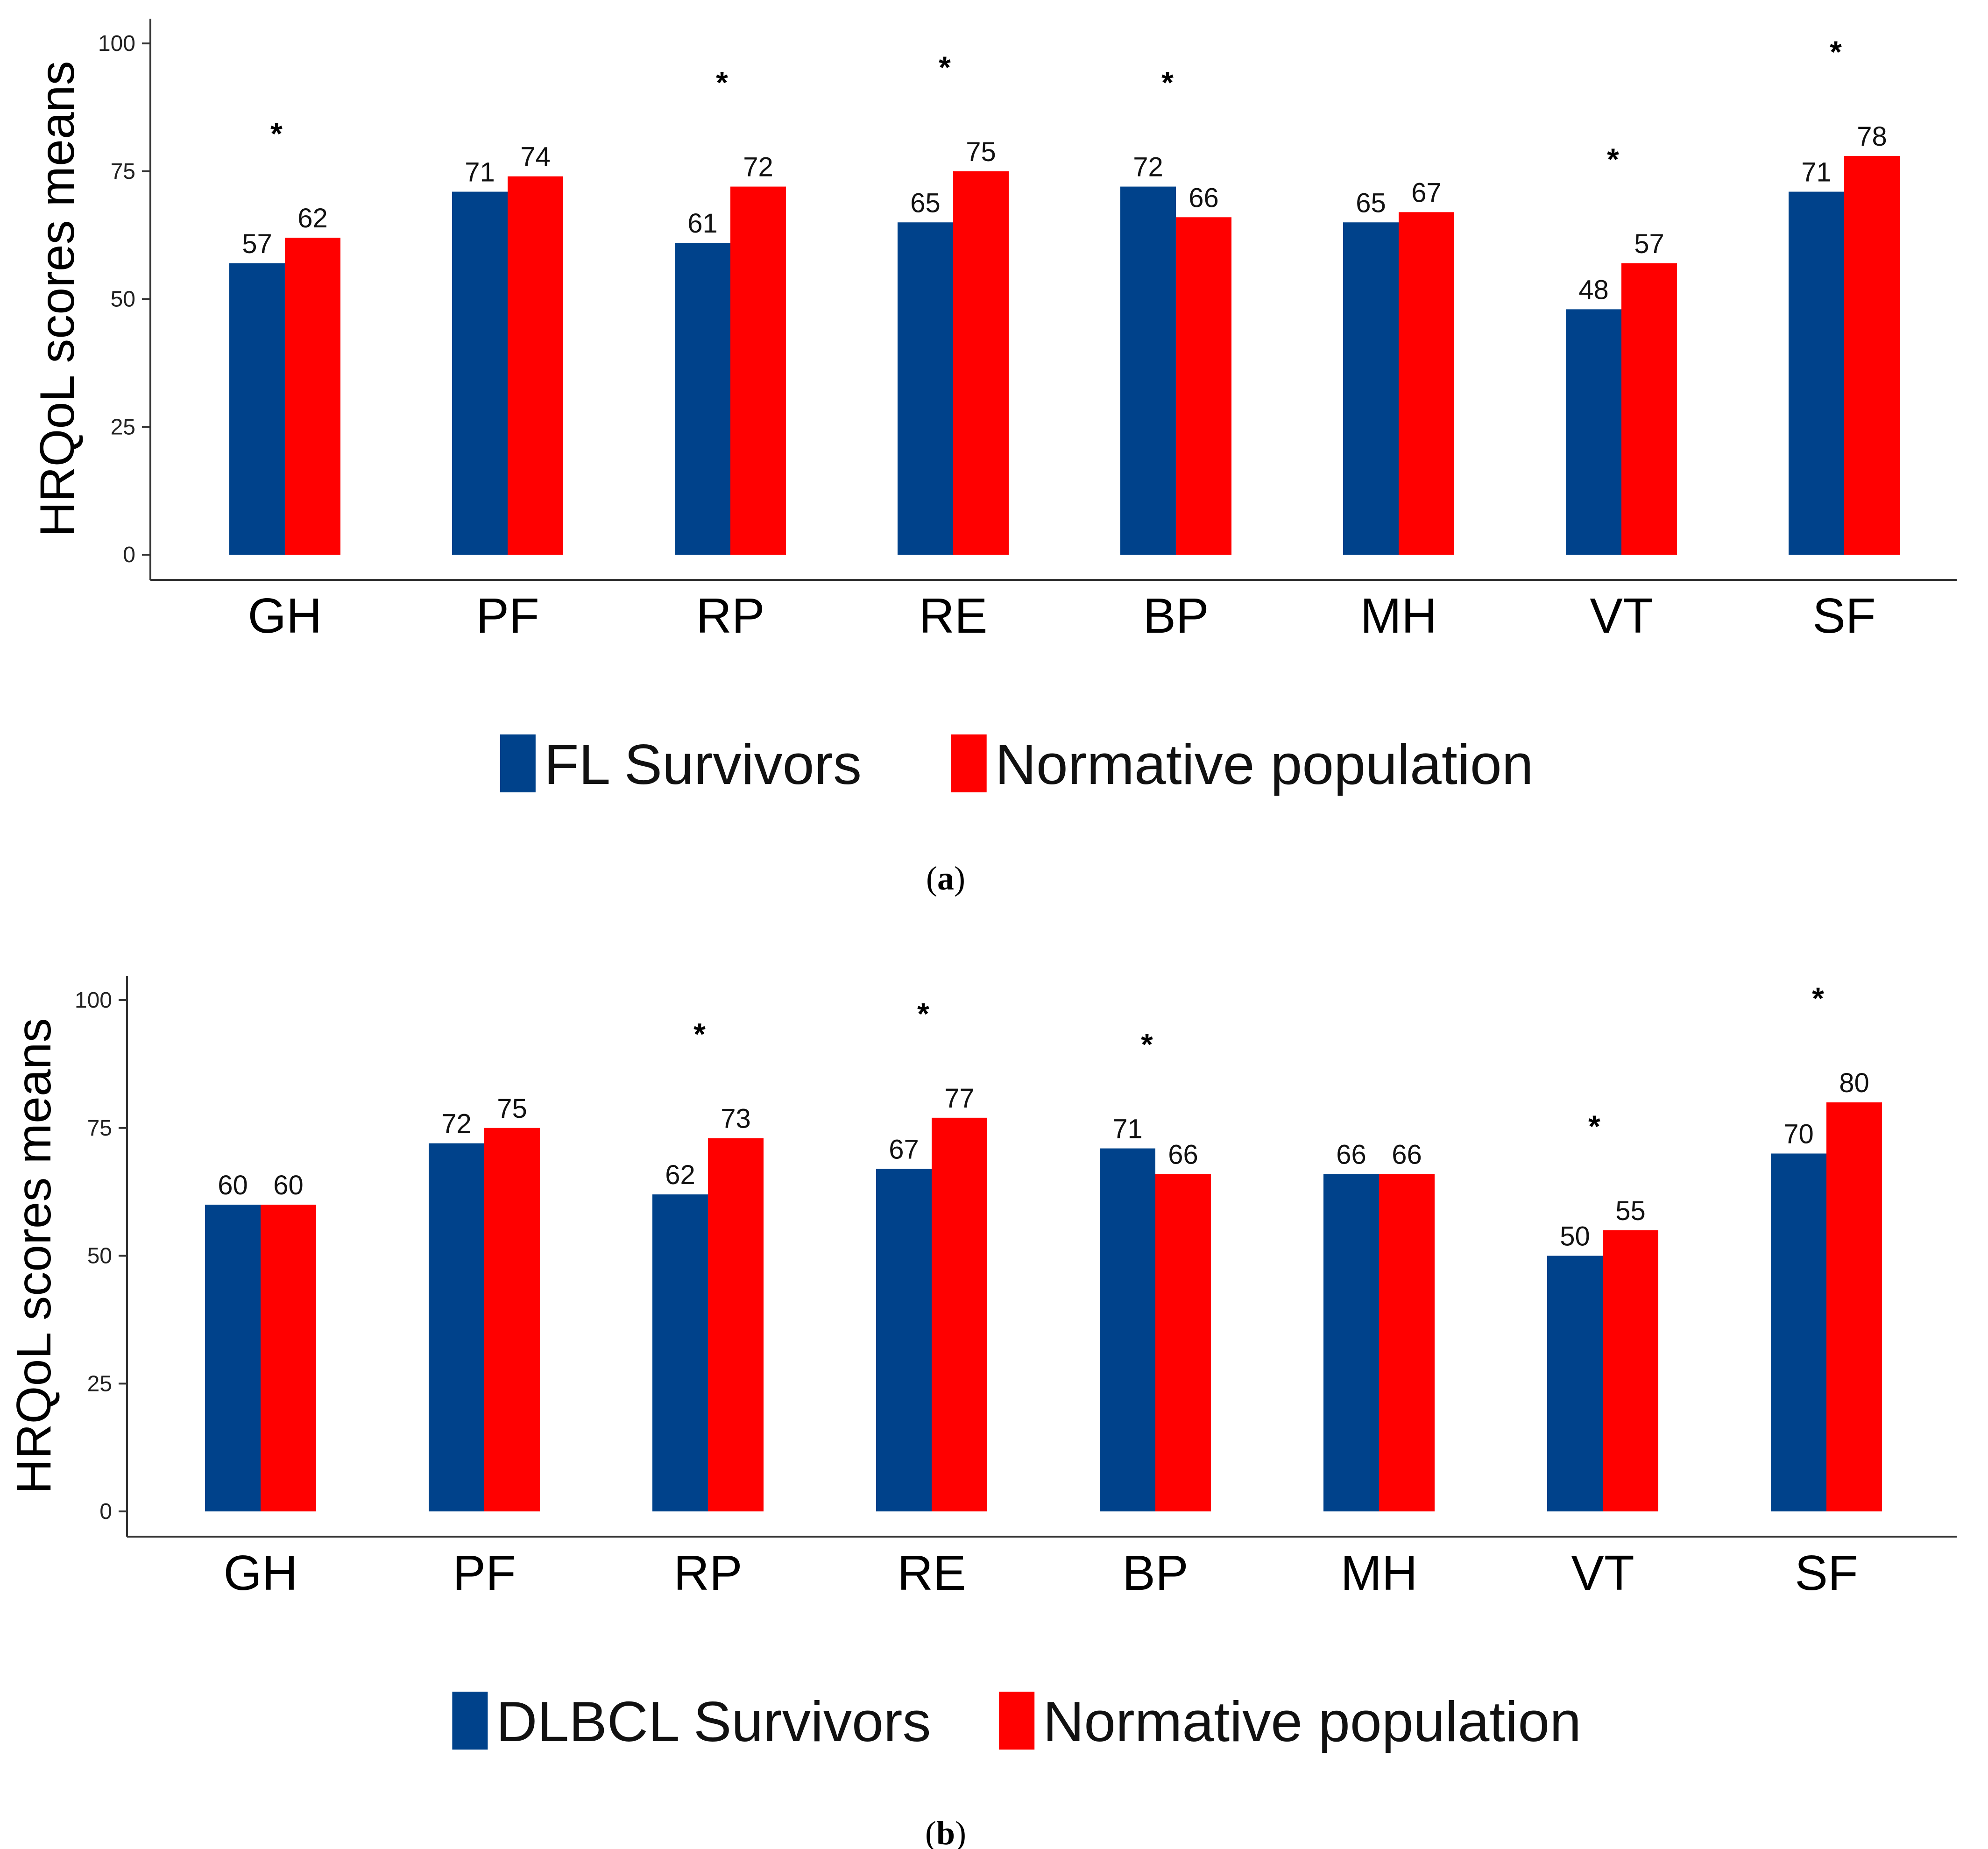 This screenshot has height=1849, width=1988. I want to click on x-category-label: SF, so click(1843, 615).